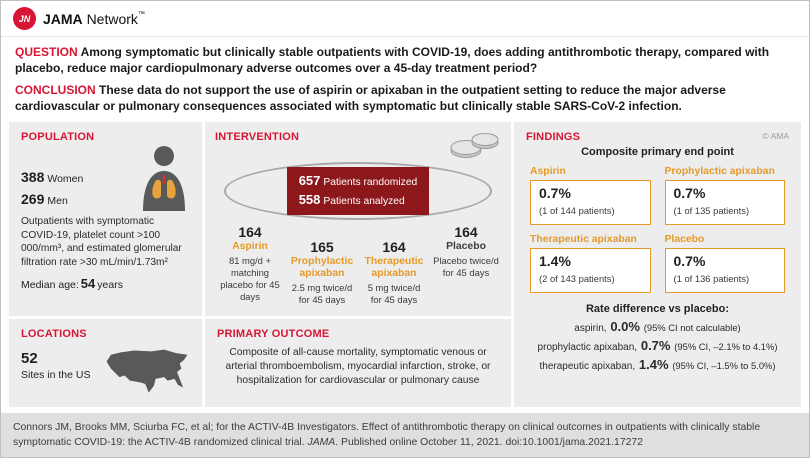  What do you see at coordinates (555, 261) in the screenshot?
I see `finding-pct: 1.4%` at bounding box center [555, 261].